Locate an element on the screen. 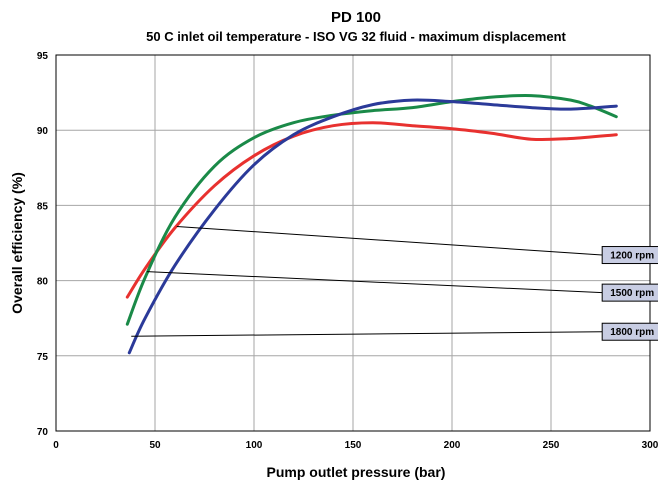  y-tick-label: 85 is located at coordinates (43, 206).